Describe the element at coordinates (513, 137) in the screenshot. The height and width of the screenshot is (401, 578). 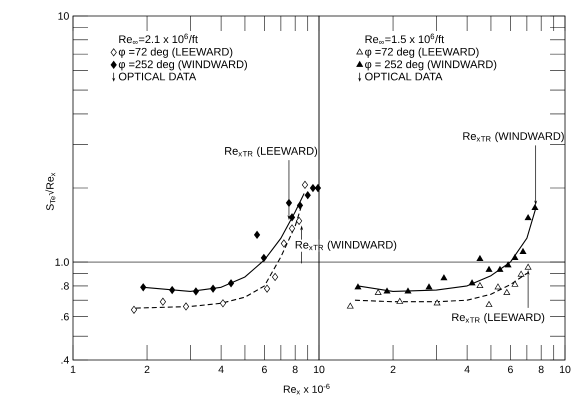
I see `annotation: Re$_{xTR}$ (WINDWARD)` at that location.